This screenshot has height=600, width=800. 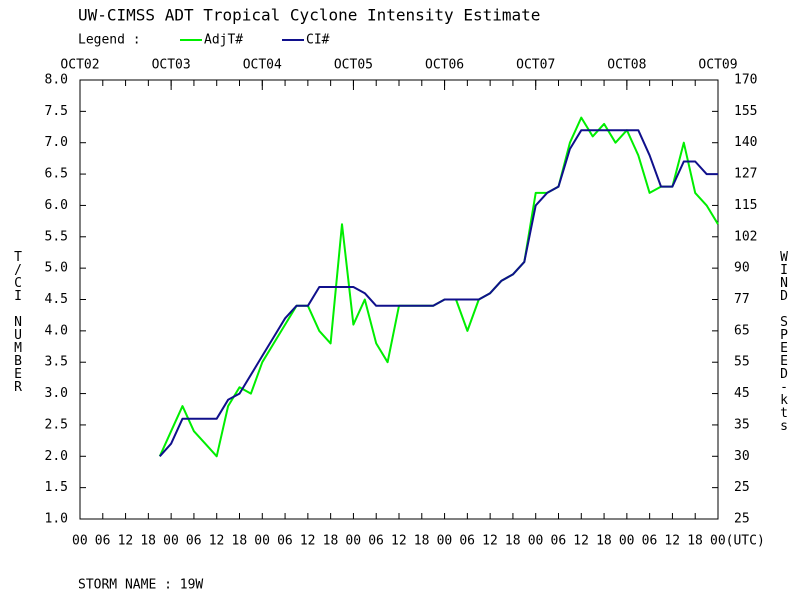 I want to click on y-tick-label: 2.0, so click(x=56, y=456).